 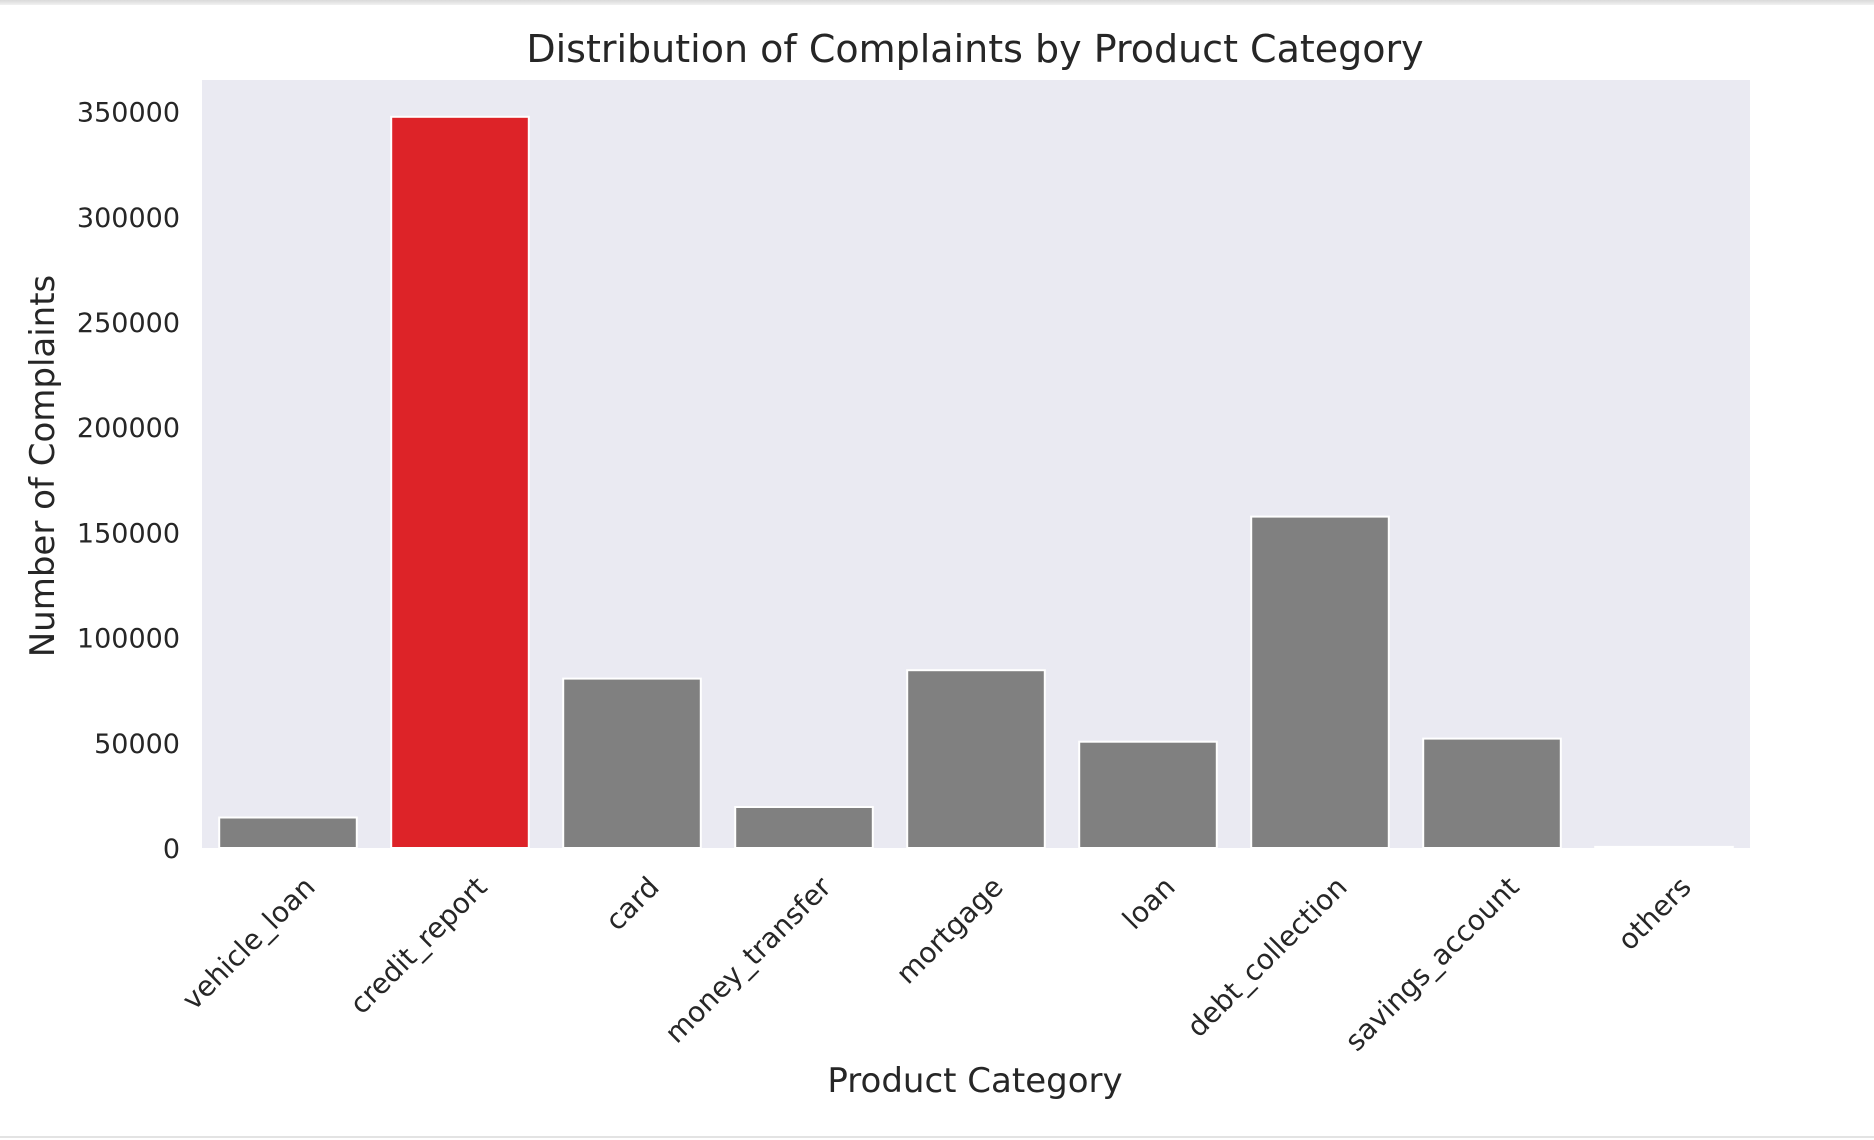 I want to click on bar-savings-account, so click(x=1492, y=793).